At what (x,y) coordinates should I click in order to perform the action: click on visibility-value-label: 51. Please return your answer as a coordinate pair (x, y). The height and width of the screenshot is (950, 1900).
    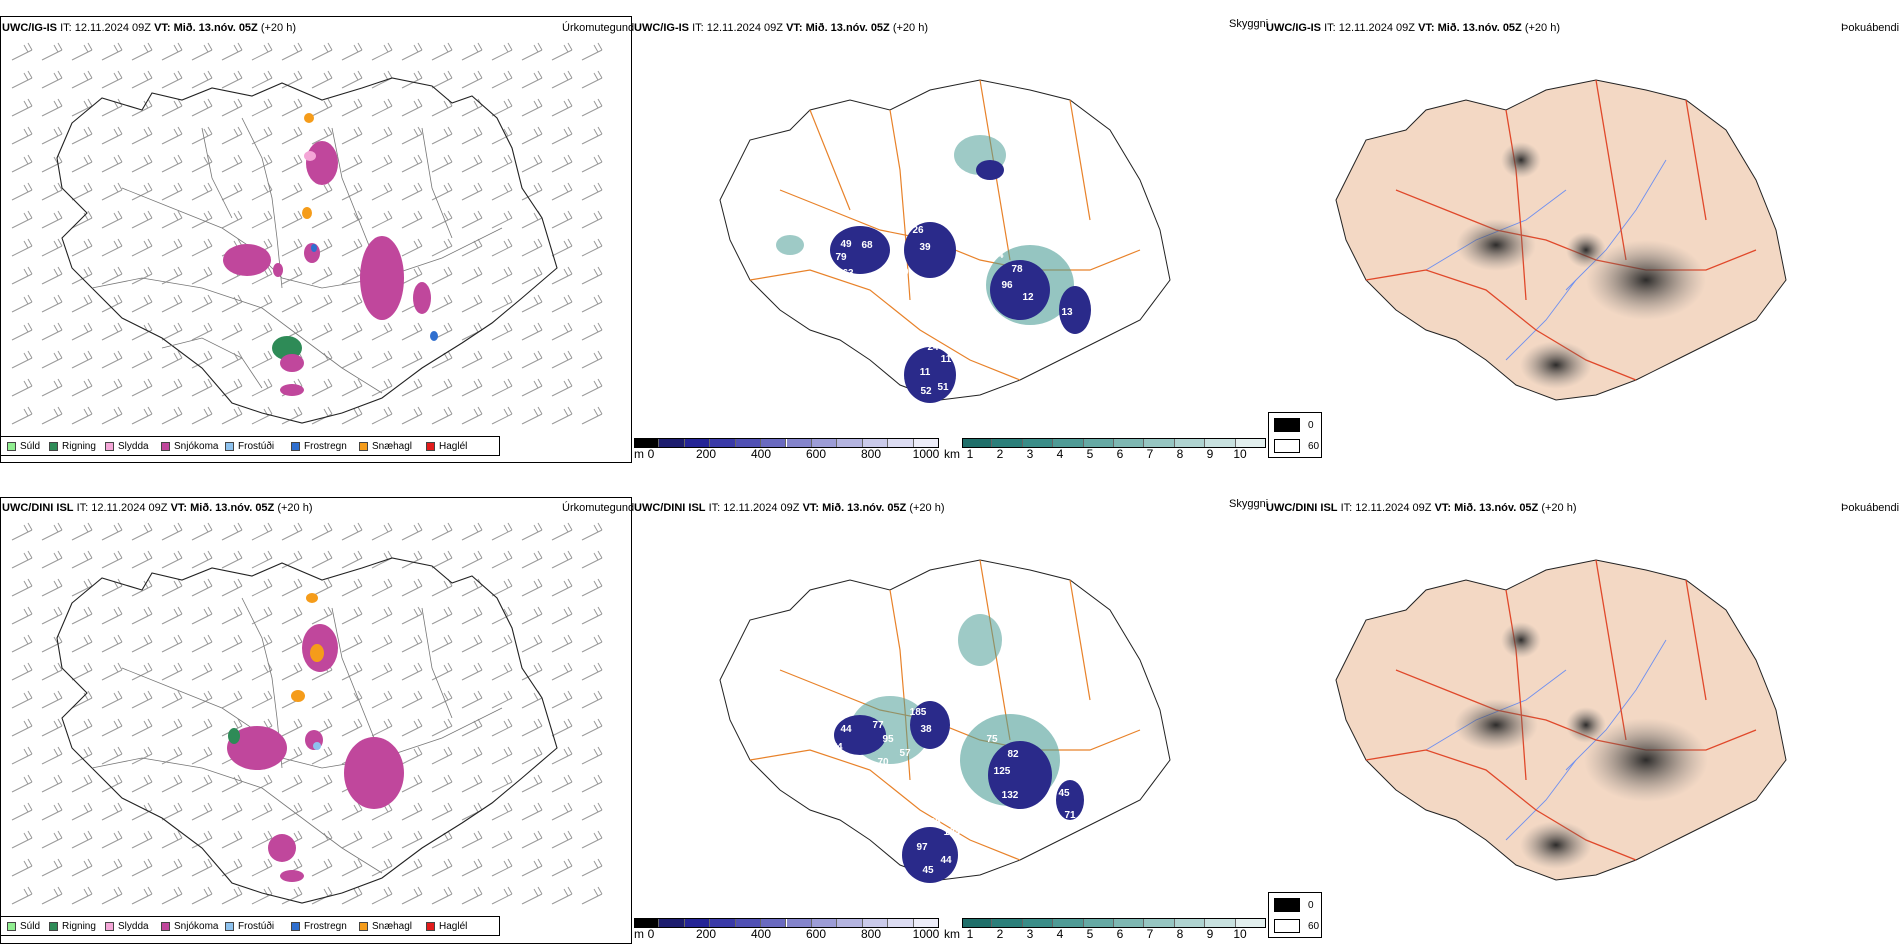
    Looking at the image, I should click on (943, 387).